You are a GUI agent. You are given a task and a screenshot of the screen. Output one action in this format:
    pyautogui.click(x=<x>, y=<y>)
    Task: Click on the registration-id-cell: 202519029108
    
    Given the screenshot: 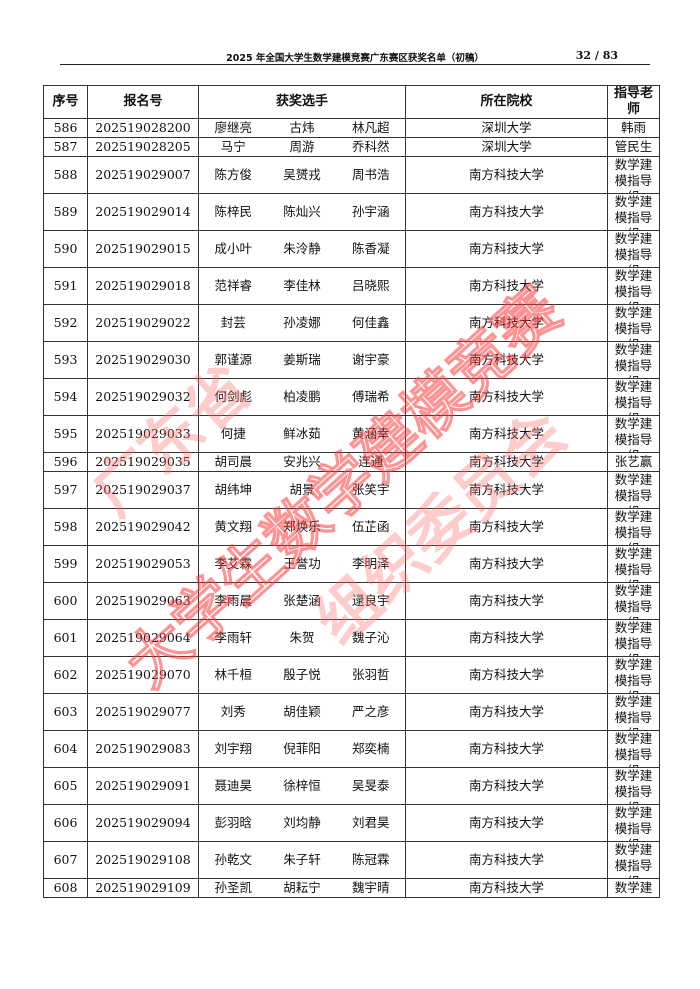 What is the action you would take?
    pyautogui.click(x=143, y=860)
    